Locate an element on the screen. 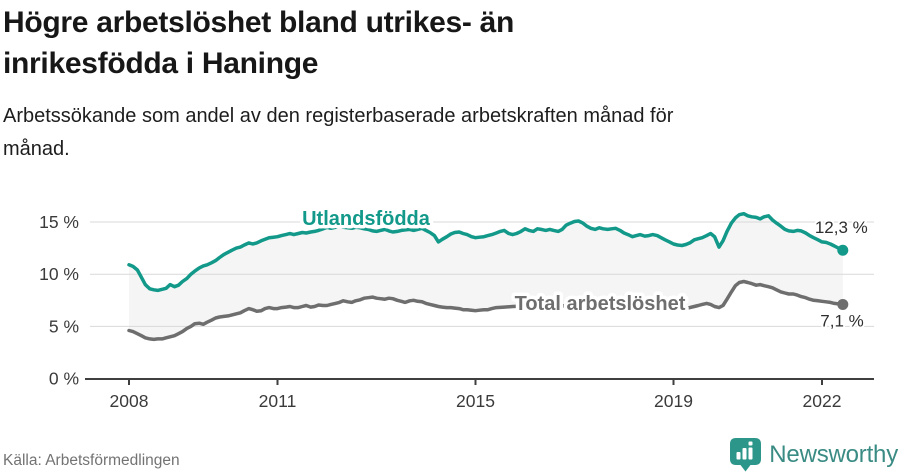 This screenshot has height=474, width=900. series-label-total: Total arbetslöshet is located at coordinates (600, 304).